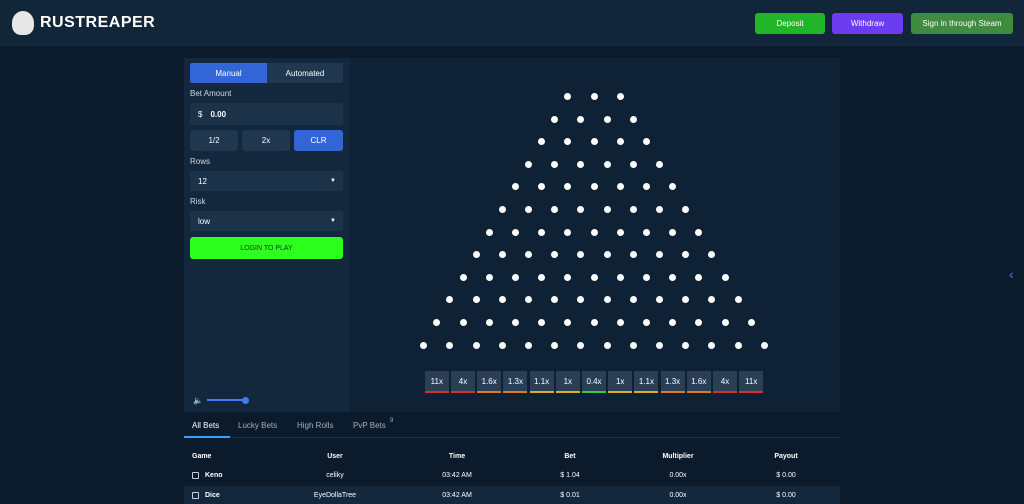 The image size is (1024, 504). What do you see at coordinates (206, 425) in the screenshot?
I see `bets-tab: All Bets` at bounding box center [206, 425].